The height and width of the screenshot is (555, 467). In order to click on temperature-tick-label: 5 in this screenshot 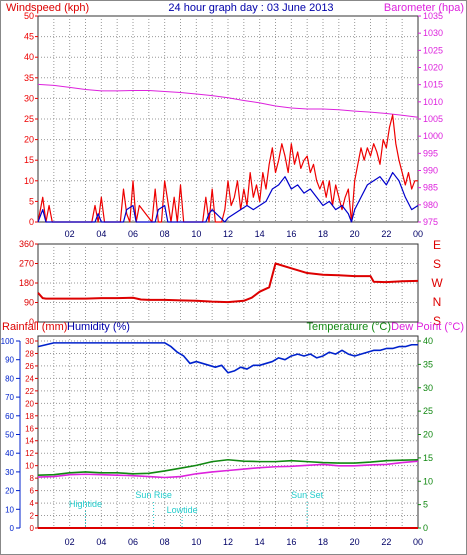, I will do `click(425, 505)`.